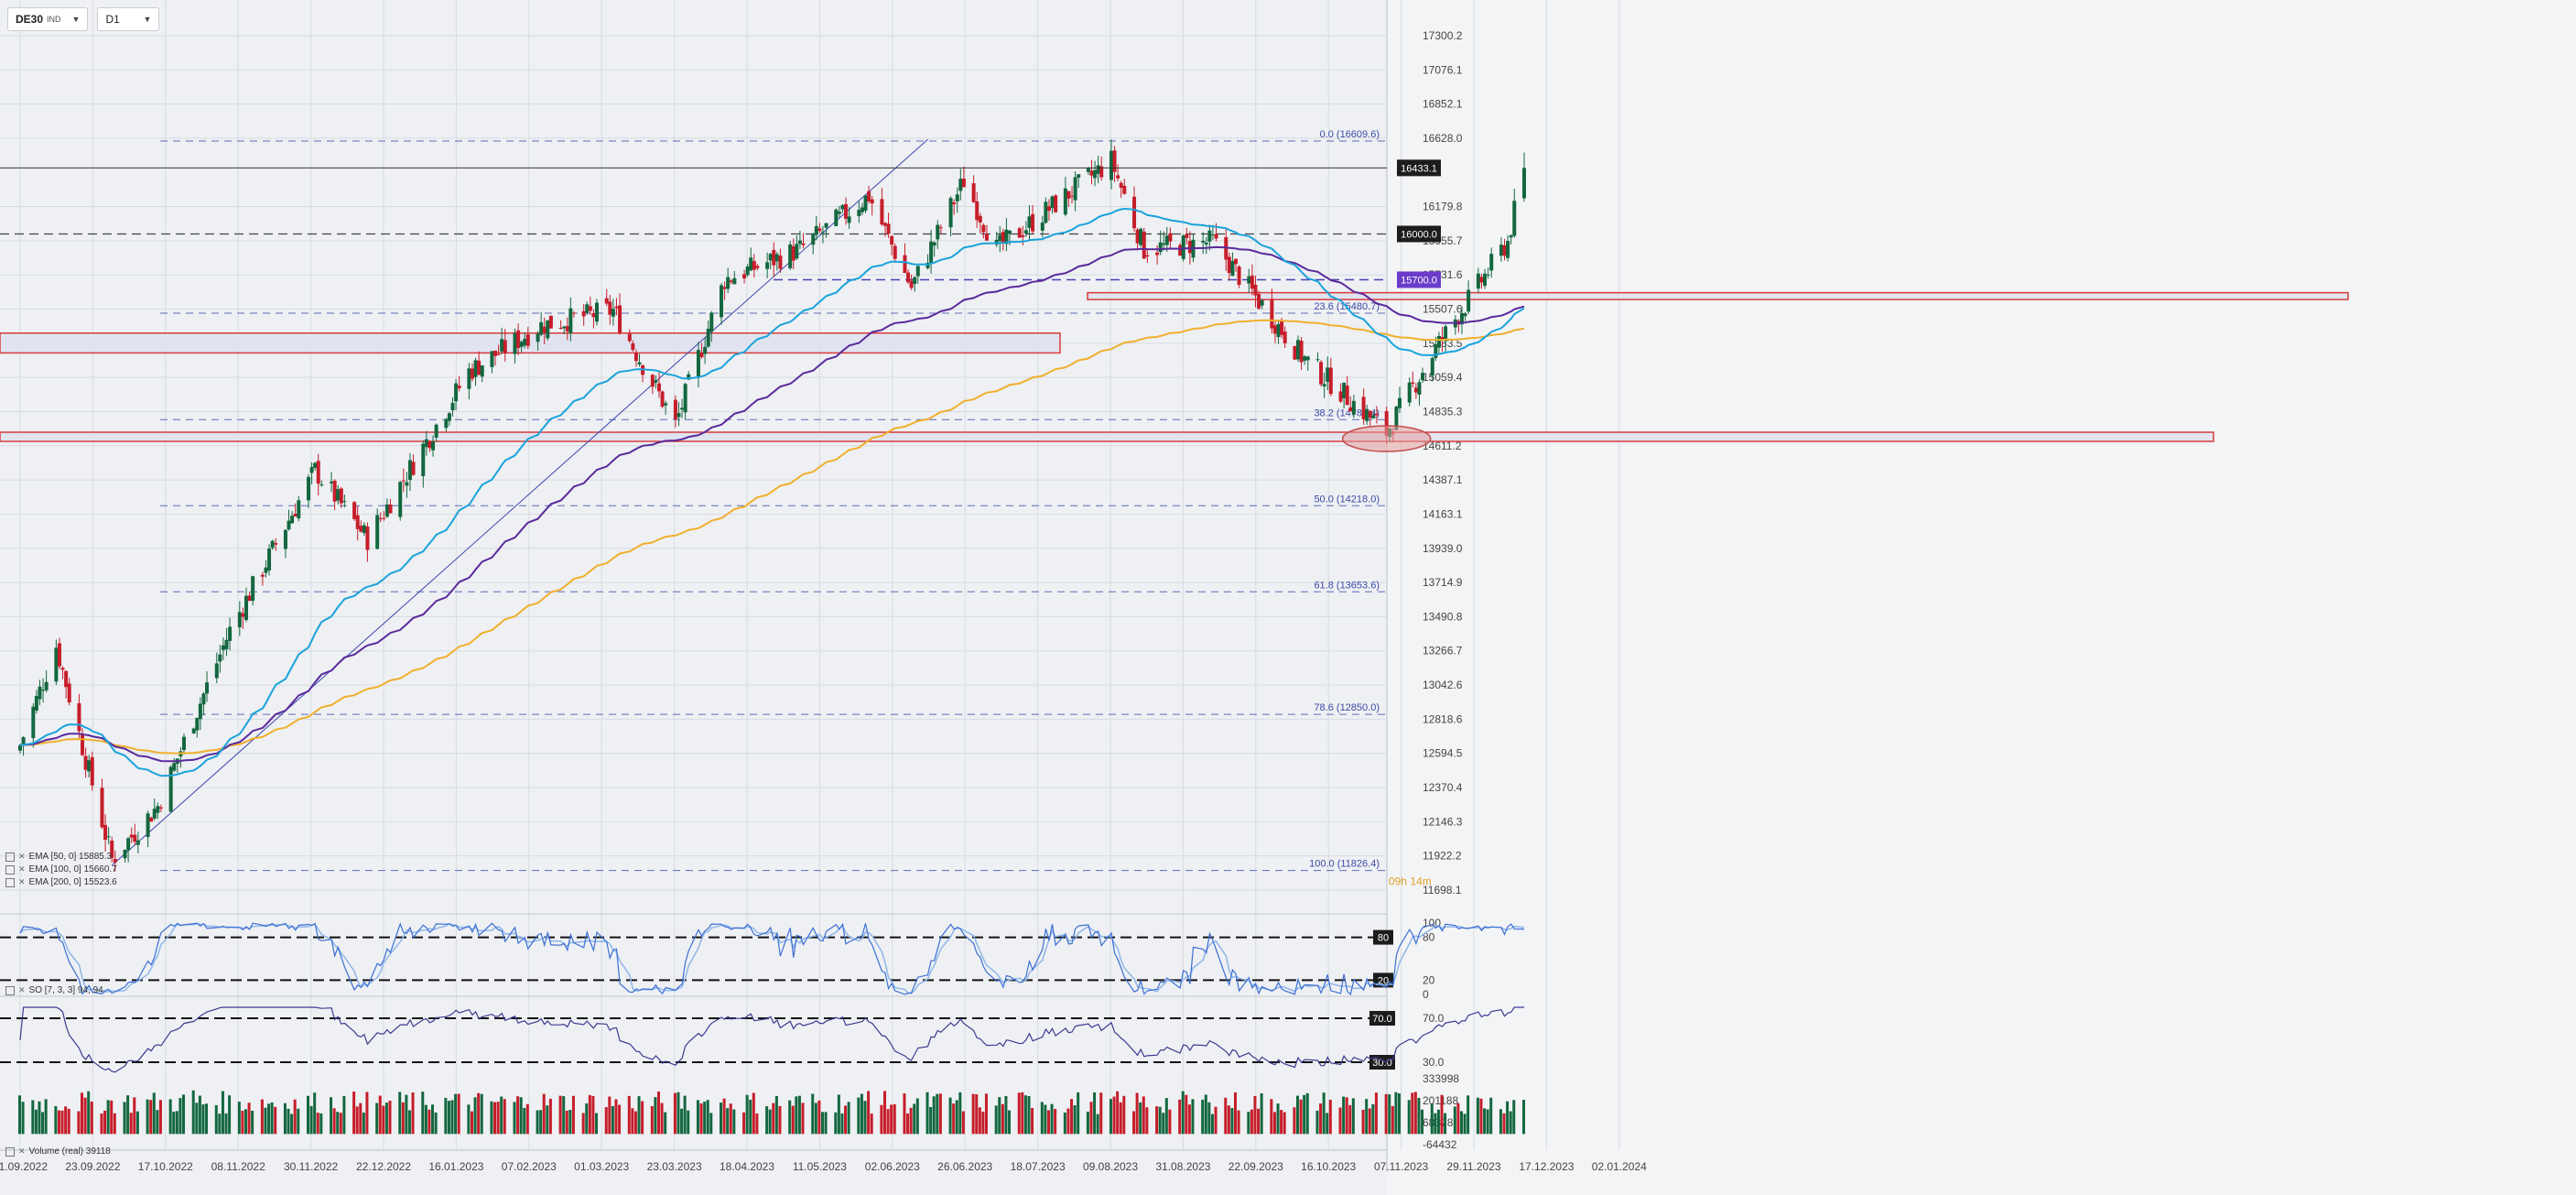 This screenshot has width=2576, height=1195. What do you see at coordinates (61, 882) in the screenshot?
I see `ema200-legend: ✕ EMA [200, 0] 15523.6` at bounding box center [61, 882].